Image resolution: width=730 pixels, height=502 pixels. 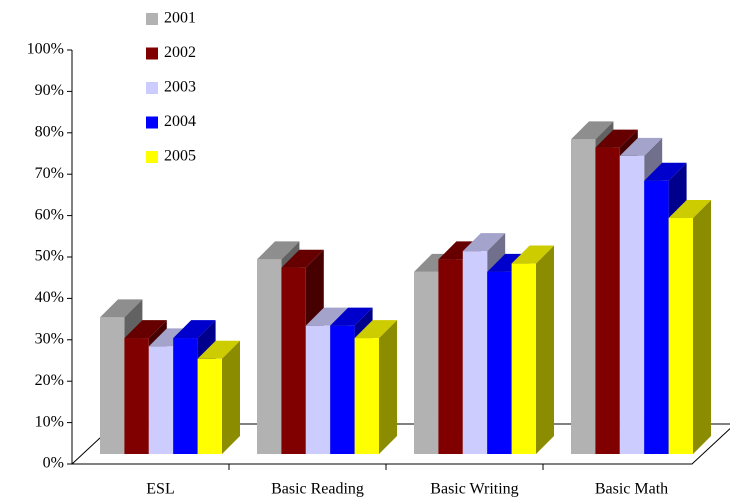 What do you see at coordinates (49, 421) in the screenshot?
I see `y-tick-label: 10%` at bounding box center [49, 421].